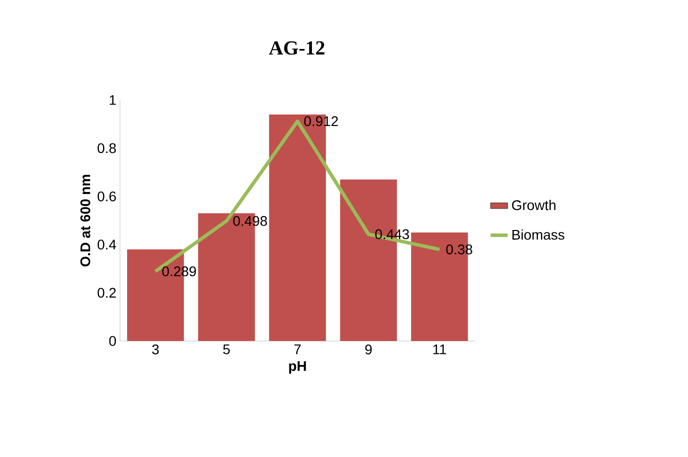  Describe the element at coordinates (107, 245) in the screenshot. I see `y-tick-label: 0.4` at that location.